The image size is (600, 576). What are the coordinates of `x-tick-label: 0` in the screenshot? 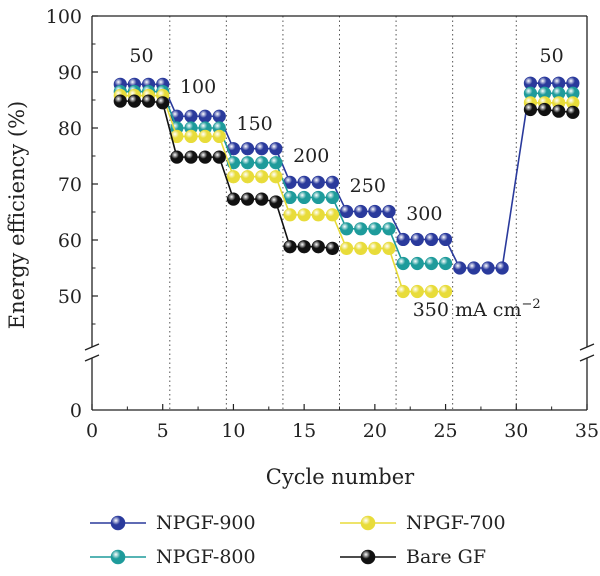 It's located at (92, 431).